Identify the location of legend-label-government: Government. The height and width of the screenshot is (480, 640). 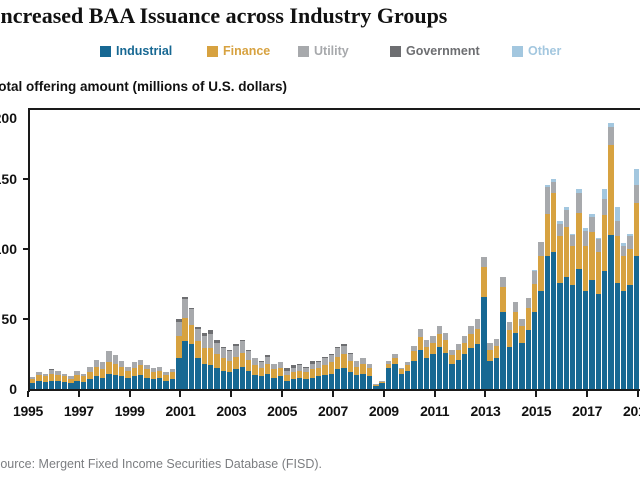
(443, 51).